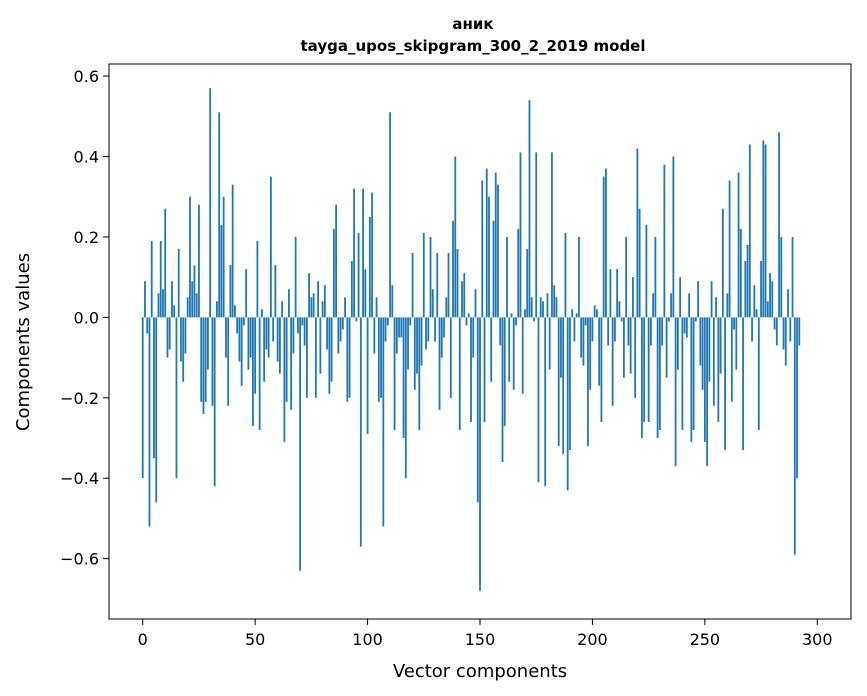 The height and width of the screenshot is (696, 867). Describe the element at coordinates (79, 398) in the screenshot. I see `y-tick-label: −0.2` at that location.